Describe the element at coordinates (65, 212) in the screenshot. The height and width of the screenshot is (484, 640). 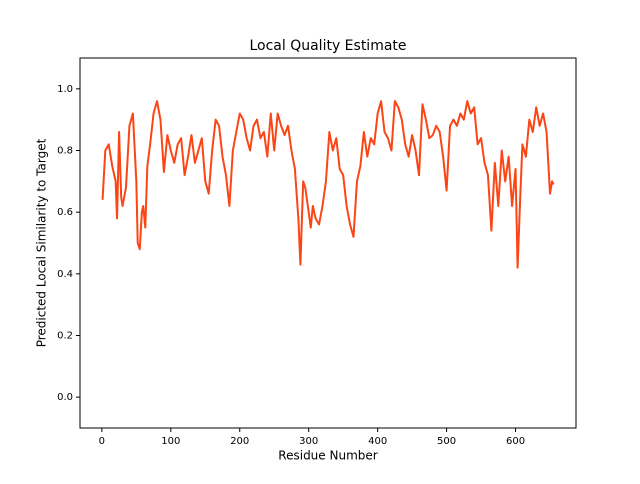
I see `y-tick-label: 0.6` at that location.